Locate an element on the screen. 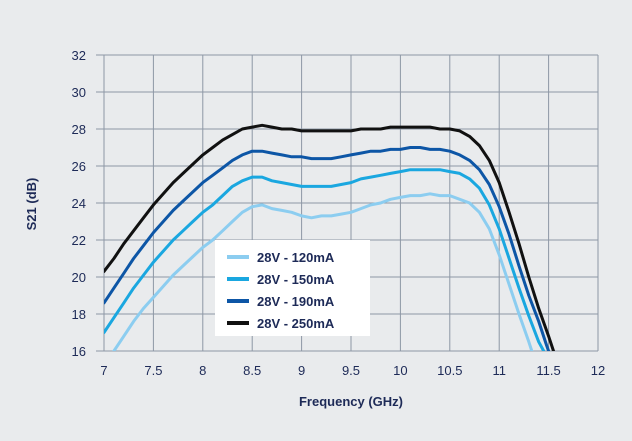 This screenshot has width=632, height=441. x-tick-label: 9.5 is located at coordinates (351, 370).